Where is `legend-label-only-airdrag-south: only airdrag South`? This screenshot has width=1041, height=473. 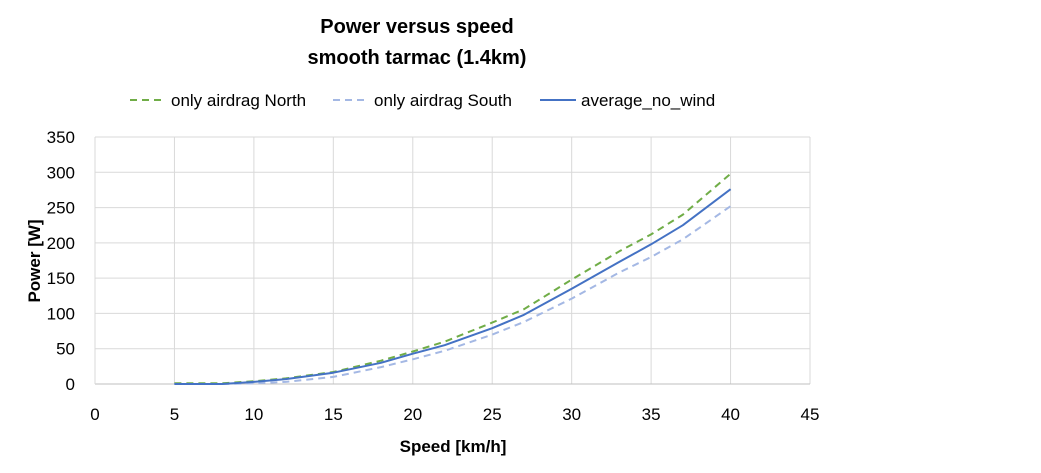
legend-label-only-airdrag-south: only airdrag South is located at coordinates (443, 100).